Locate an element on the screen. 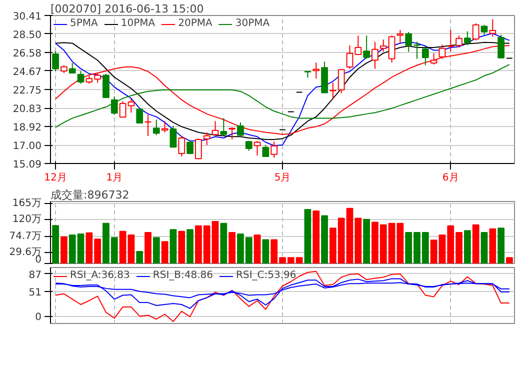 The image size is (520, 365). legend-label: 5PMA is located at coordinates (84, 23).